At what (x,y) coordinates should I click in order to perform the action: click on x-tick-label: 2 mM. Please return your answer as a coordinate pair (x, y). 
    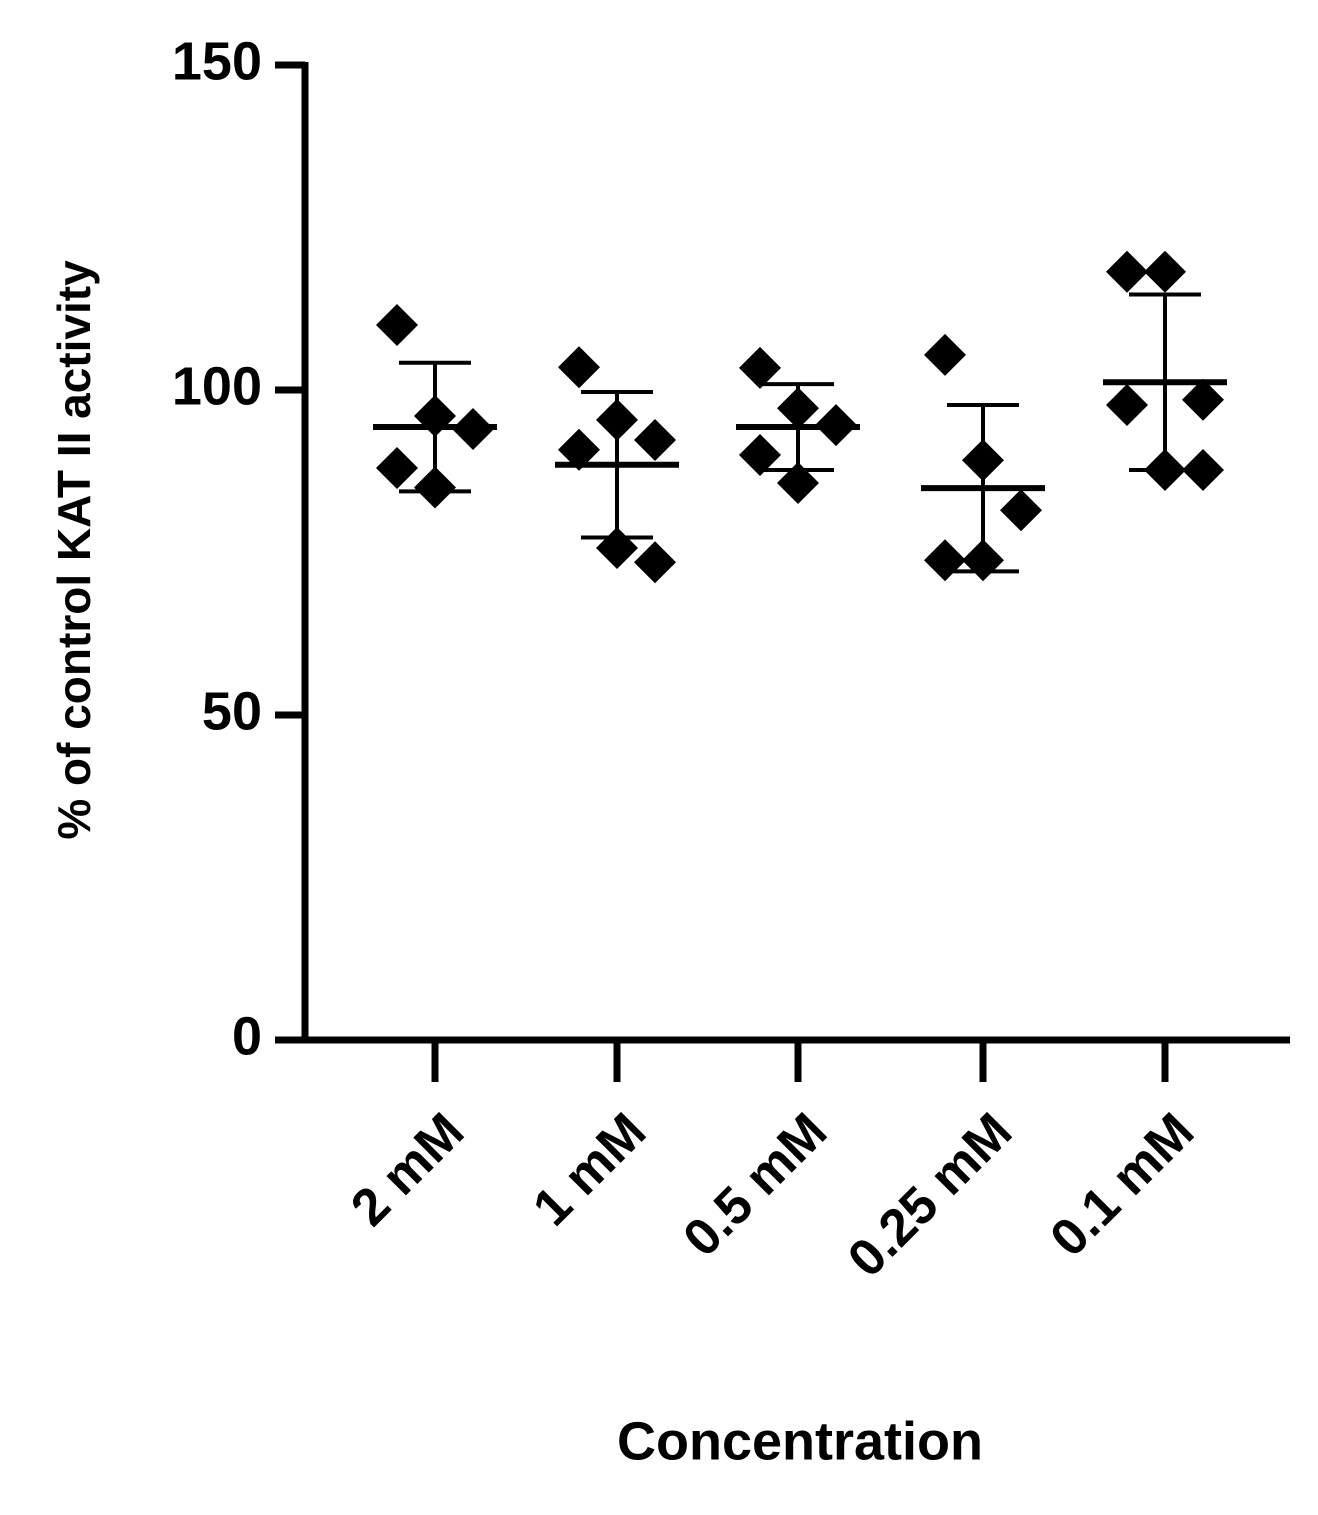
    Looking at the image, I should click on (407, 1169).